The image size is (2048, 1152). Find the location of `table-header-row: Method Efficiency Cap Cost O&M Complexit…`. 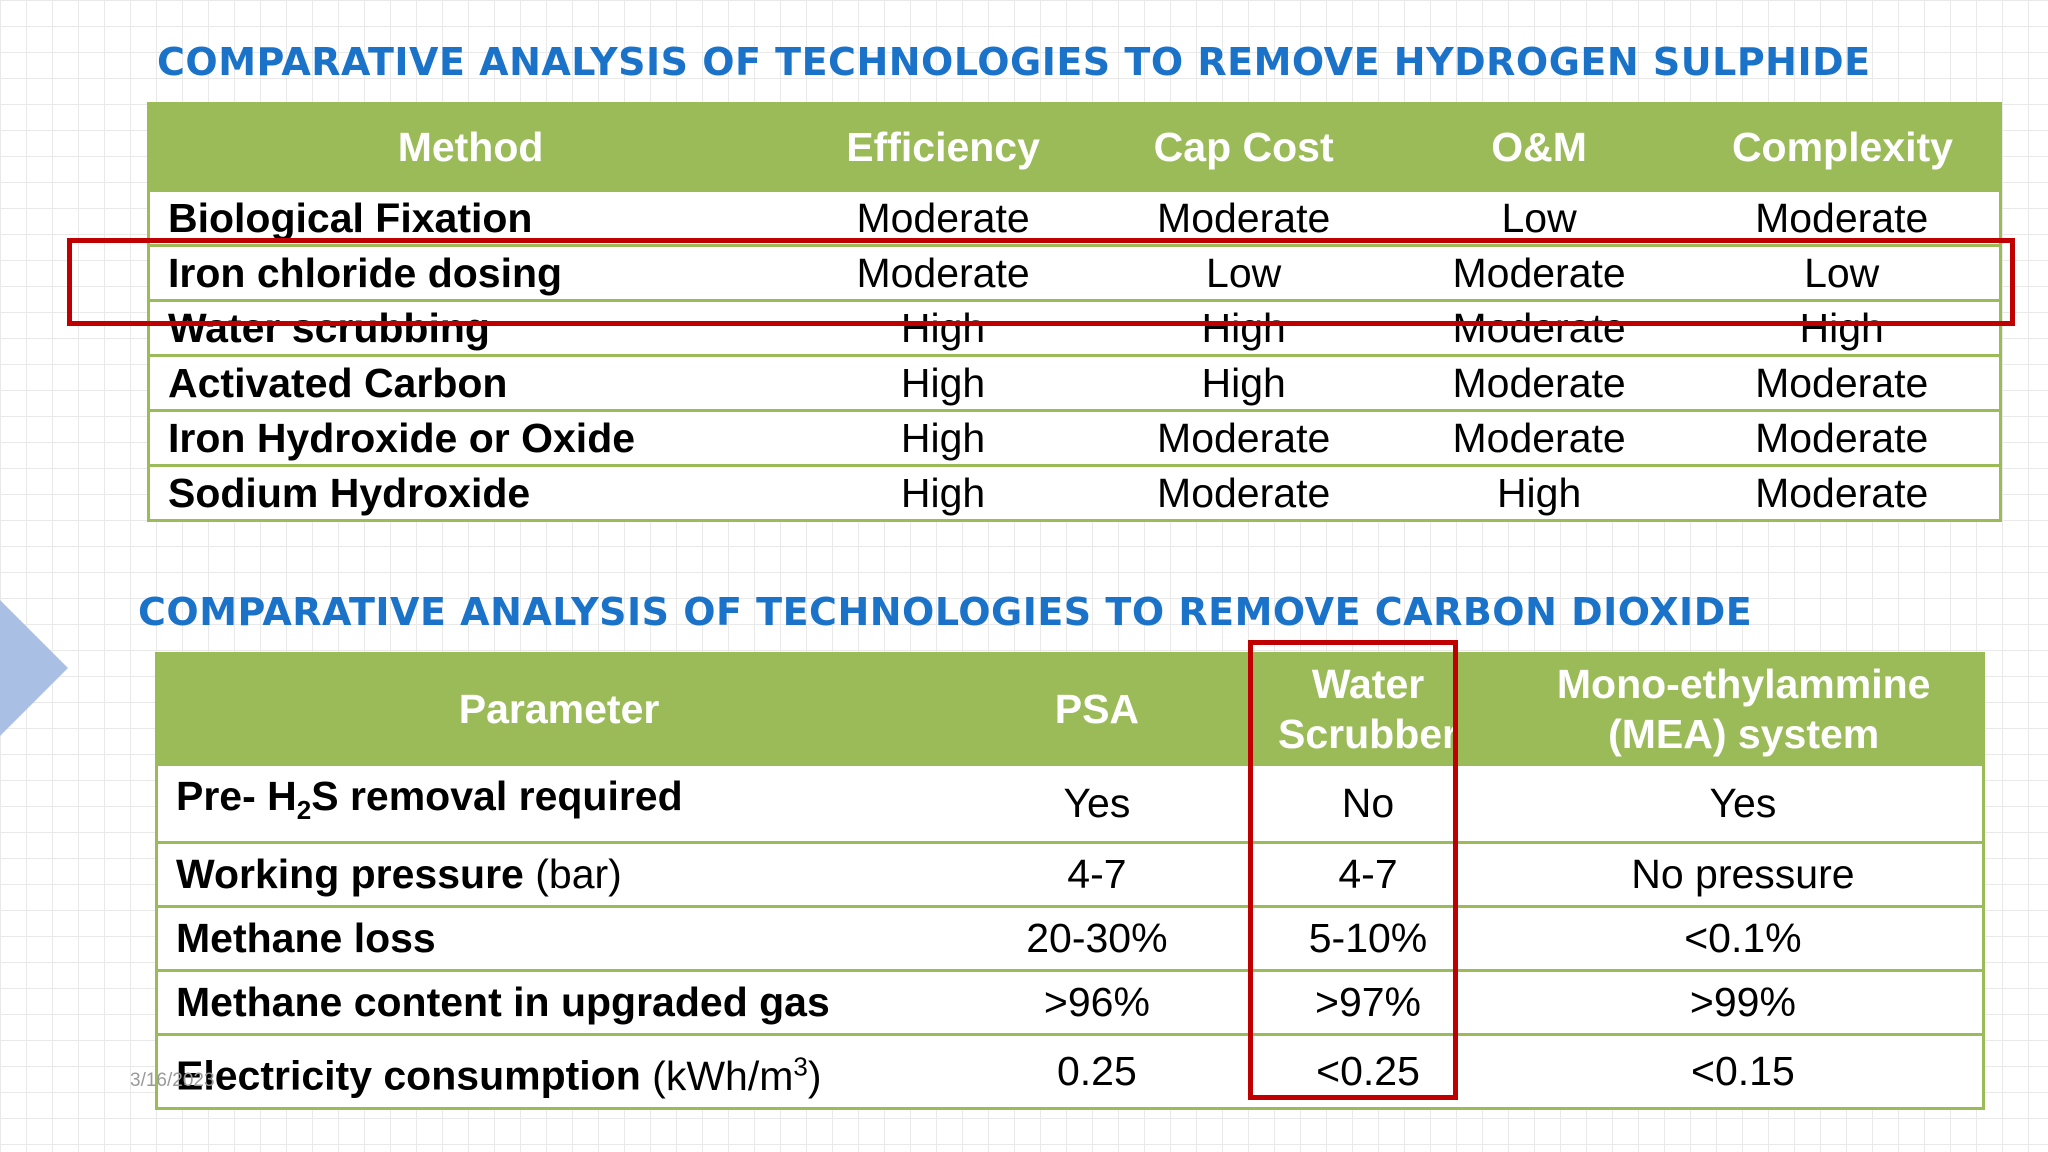

table-header-row: Method Efficiency Cap Cost O&M Complexit… is located at coordinates (1074, 147).